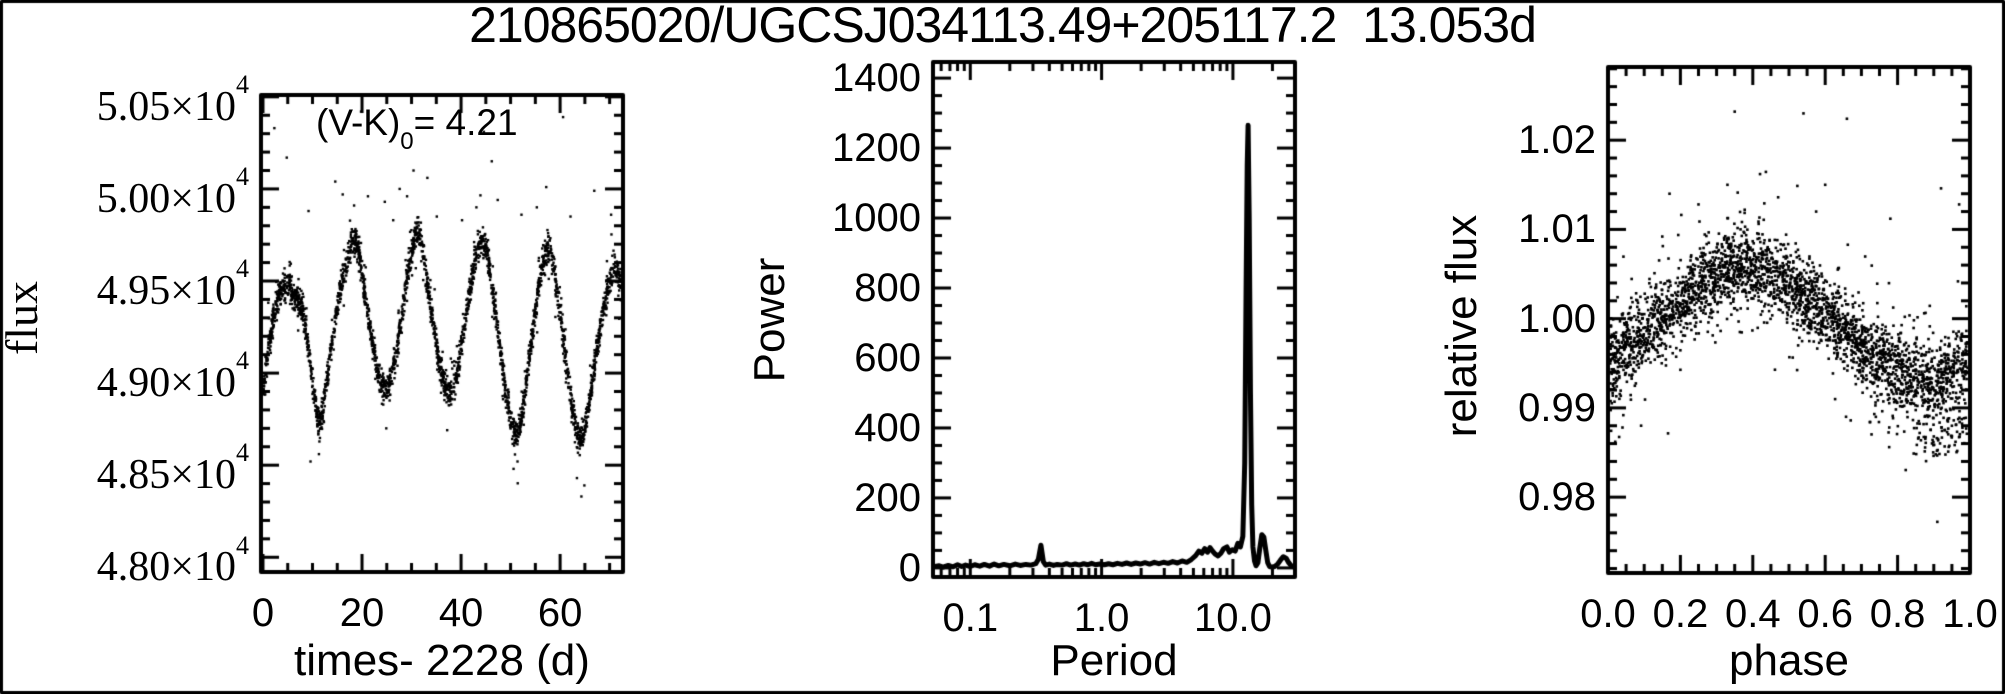 This screenshot has height=694, width=2005. I want to click on tick-label: 0.4, so click(1752, 614).